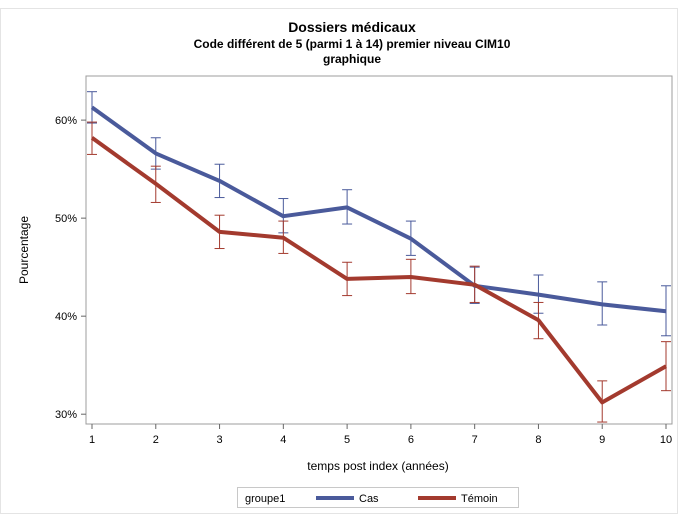  What do you see at coordinates (369, 499) in the screenshot?
I see `legend-label-cas: Cas` at bounding box center [369, 499].